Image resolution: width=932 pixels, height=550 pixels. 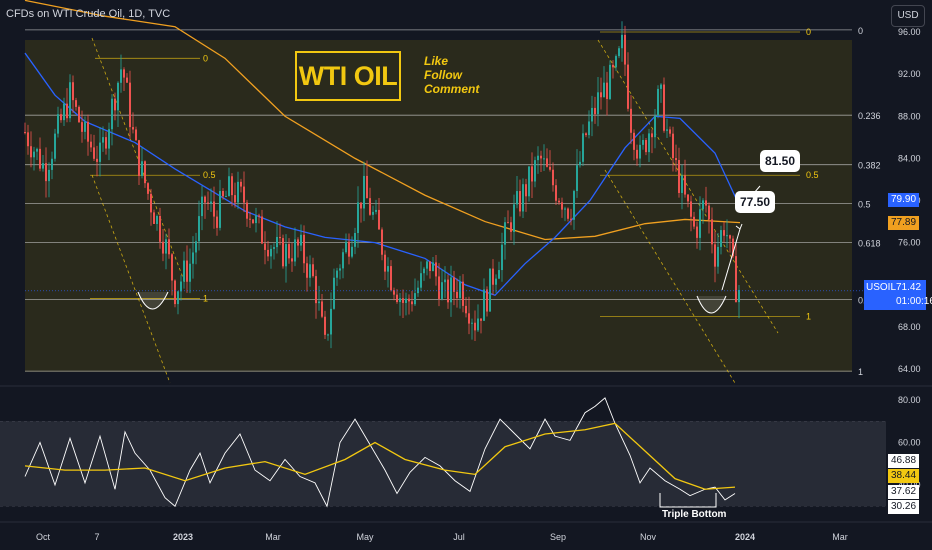 What do you see at coordinates (153, 300) in the screenshot?
I see `bottom-bowl-left` at bounding box center [153, 300].